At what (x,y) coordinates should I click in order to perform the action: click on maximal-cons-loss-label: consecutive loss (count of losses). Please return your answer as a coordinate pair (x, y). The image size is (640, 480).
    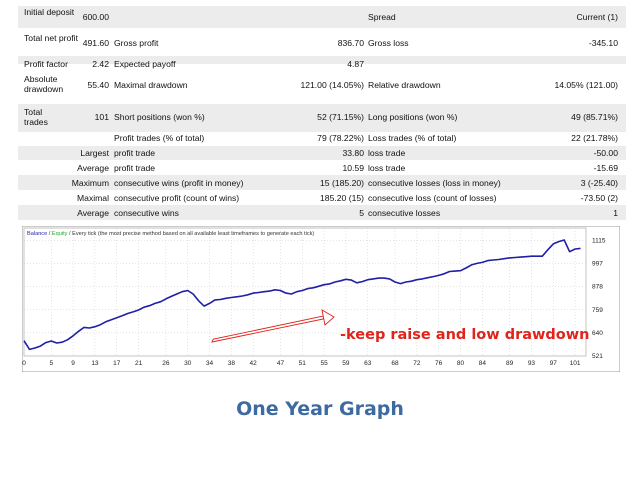
    Looking at the image, I should click on (432, 198).